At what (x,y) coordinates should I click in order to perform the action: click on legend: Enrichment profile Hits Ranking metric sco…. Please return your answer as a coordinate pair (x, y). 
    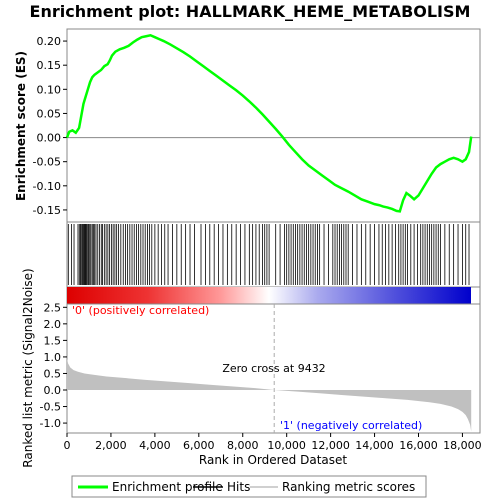
    Looking at the image, I should click on (246, 487).